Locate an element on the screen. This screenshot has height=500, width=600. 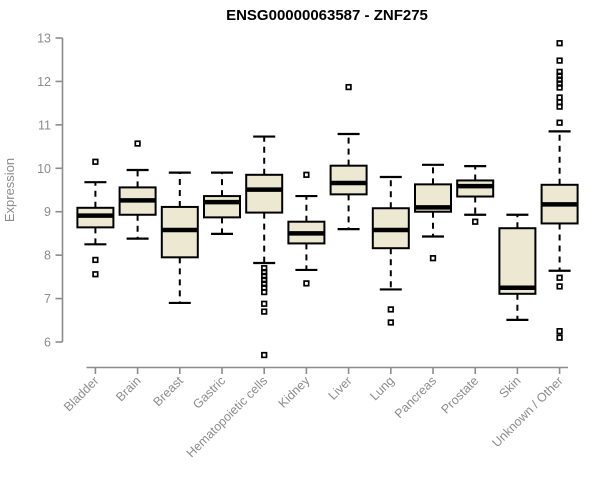
box-prostate is located at coordinates (475, 195).